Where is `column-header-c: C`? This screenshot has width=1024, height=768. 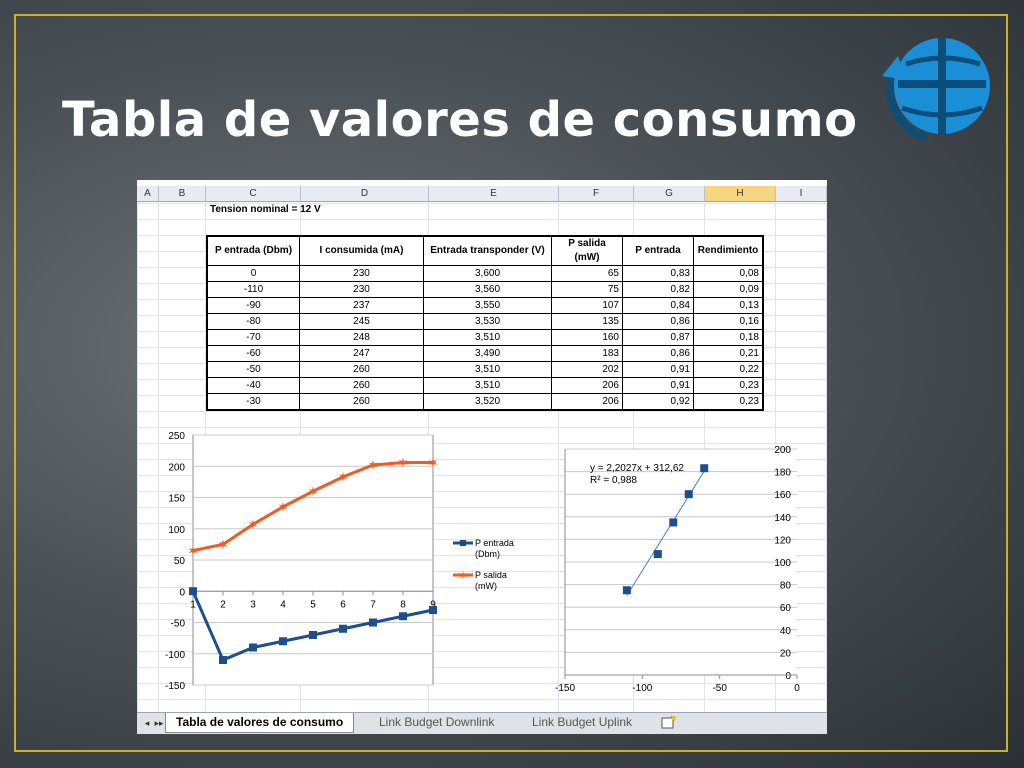
column-header-c: C is located at coordinates (253, 194).